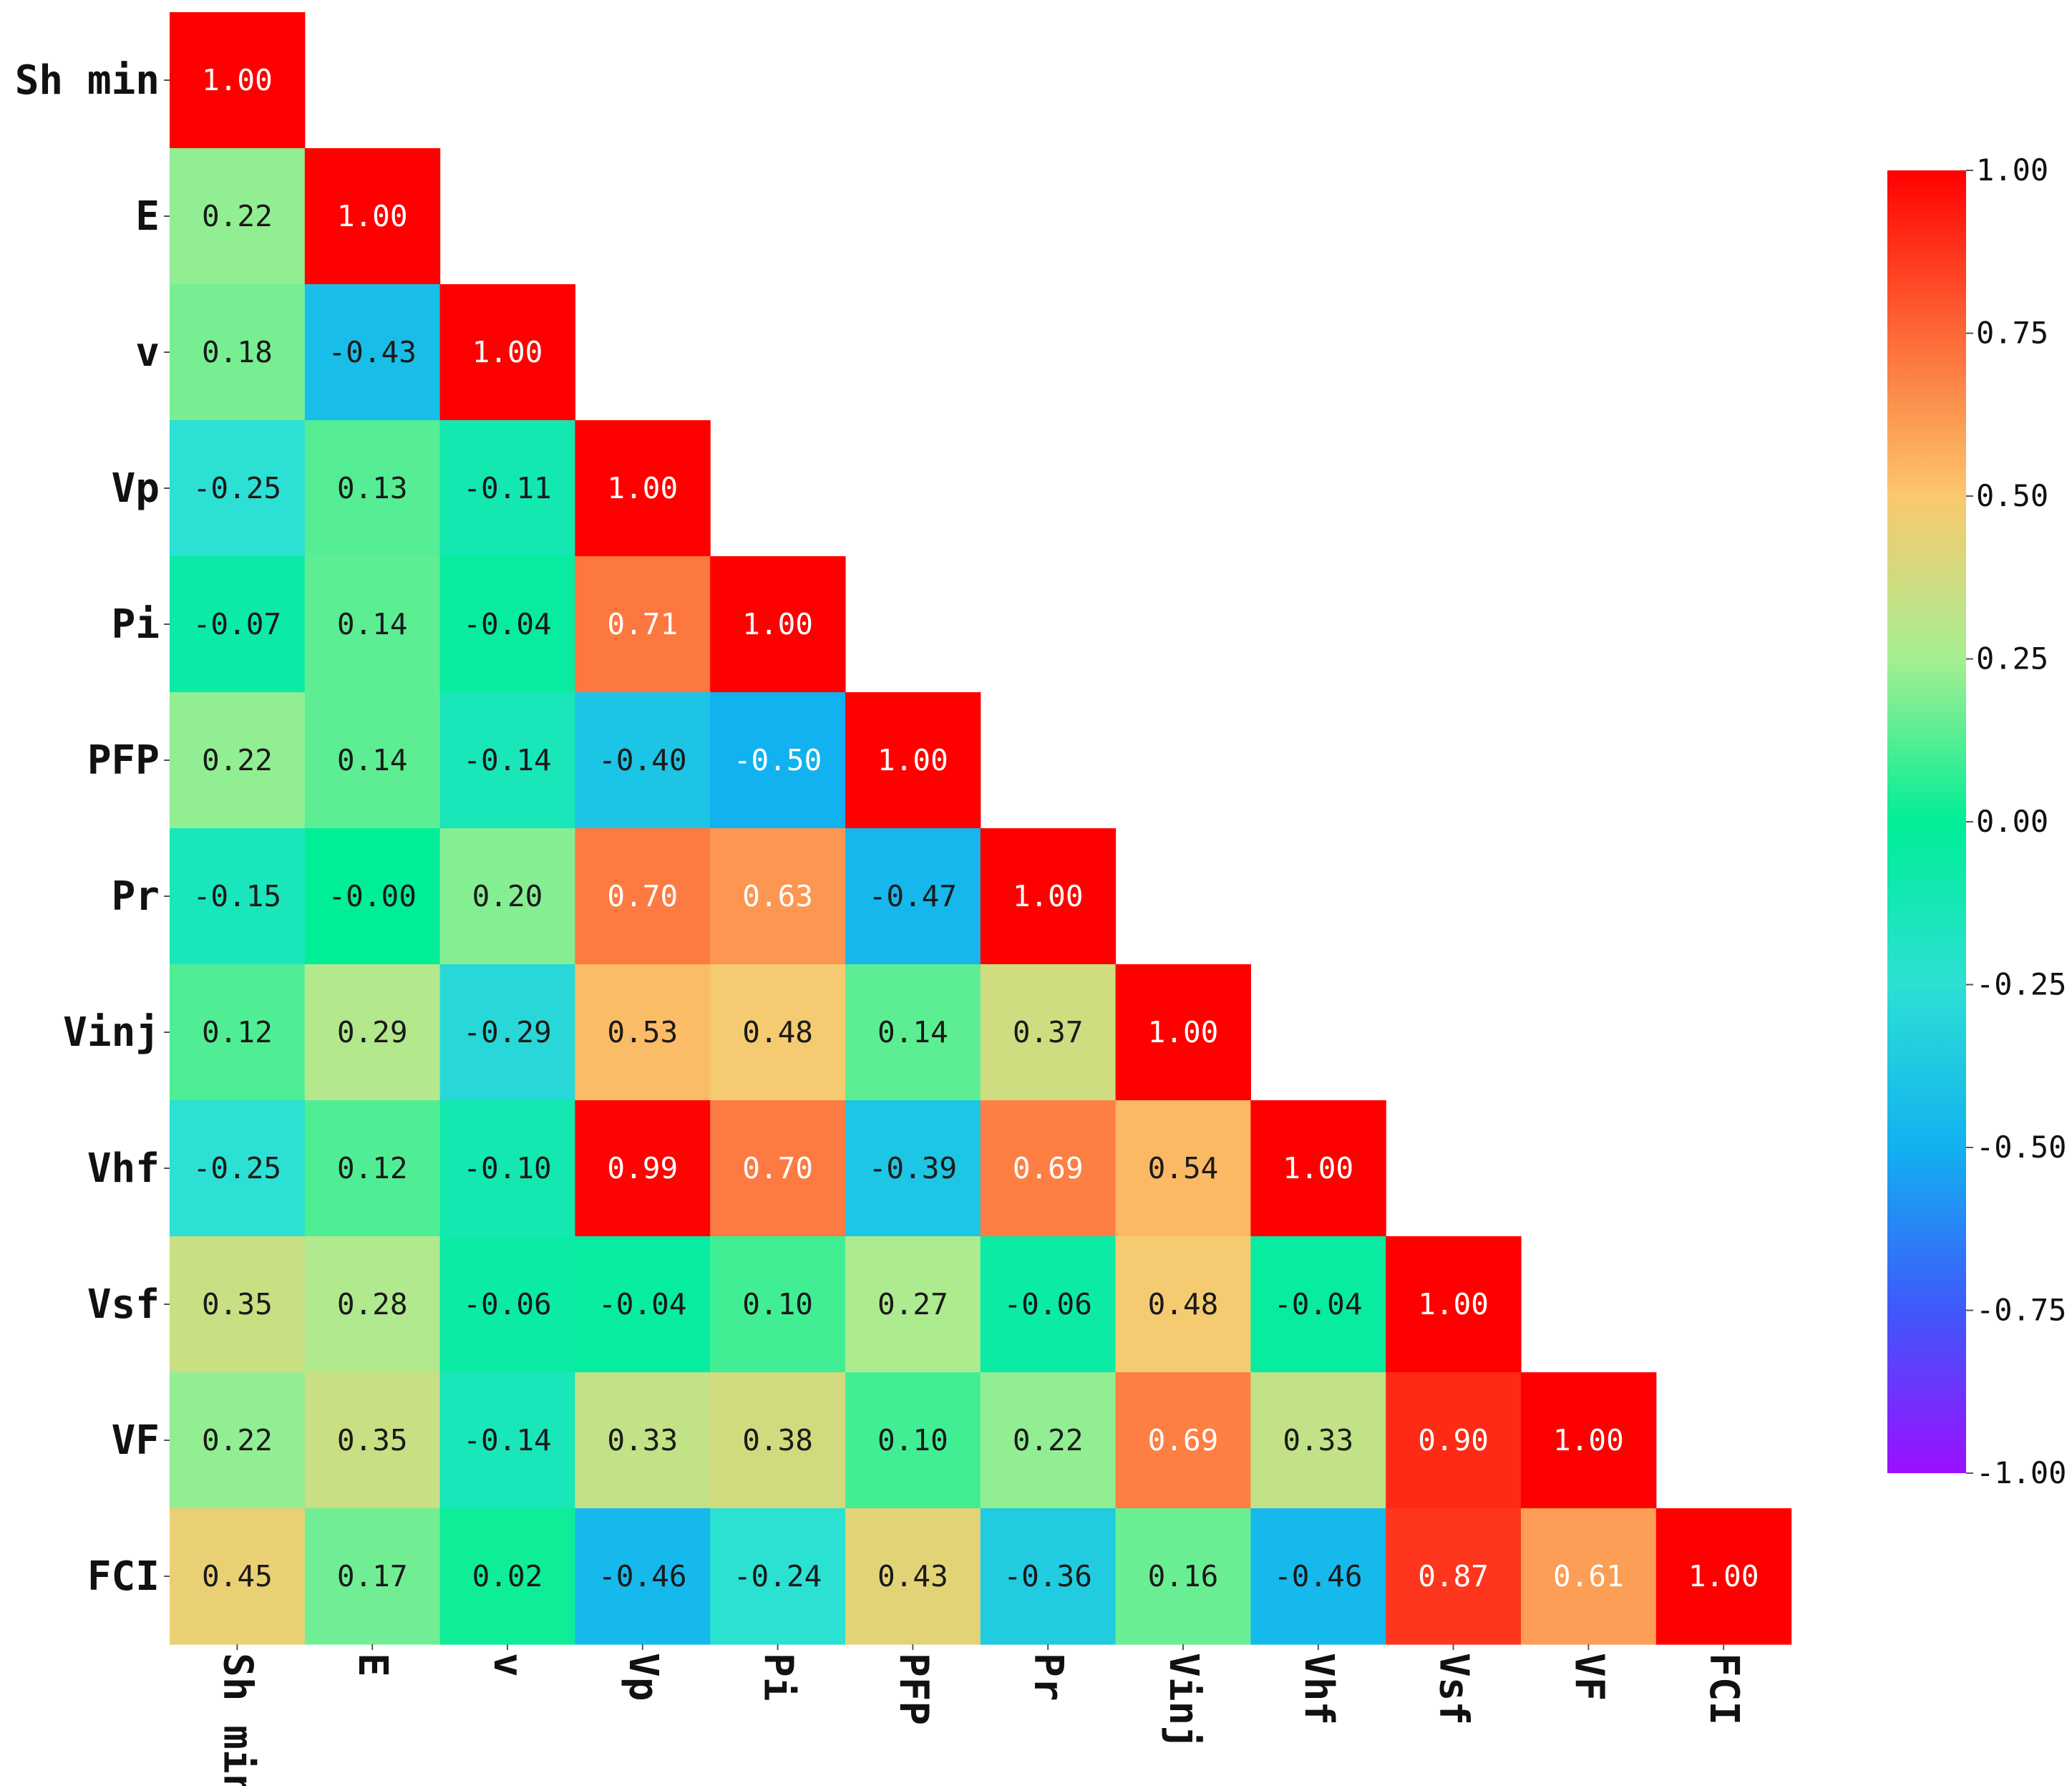 The width and height of the screenshot is (2072, 1786). What do you see at coordinates (1048, 1032) in the screenshot?
I see `cell-value-label: 0.37` at bounding box center [1048, 1032].